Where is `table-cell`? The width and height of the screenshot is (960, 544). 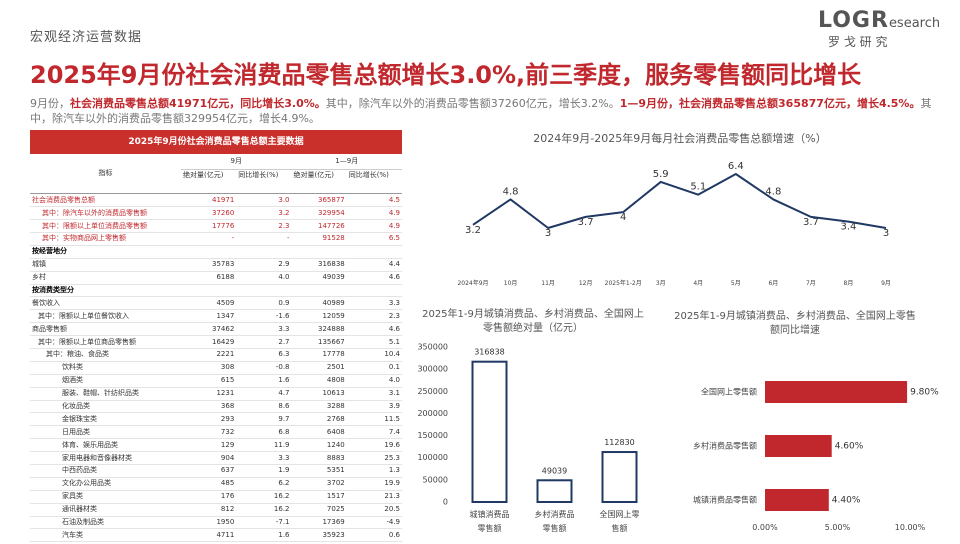 table-cell is located at coordinates (208, 290).